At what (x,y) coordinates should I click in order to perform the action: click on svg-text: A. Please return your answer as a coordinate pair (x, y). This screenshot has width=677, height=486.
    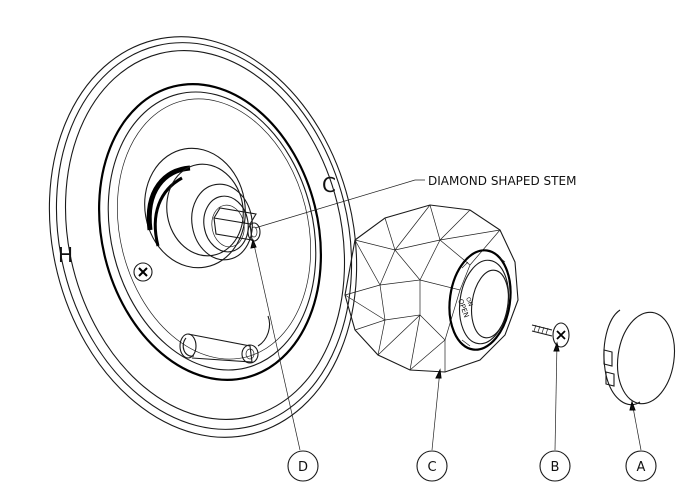
    Looking at the image, I should click on (641, 467).